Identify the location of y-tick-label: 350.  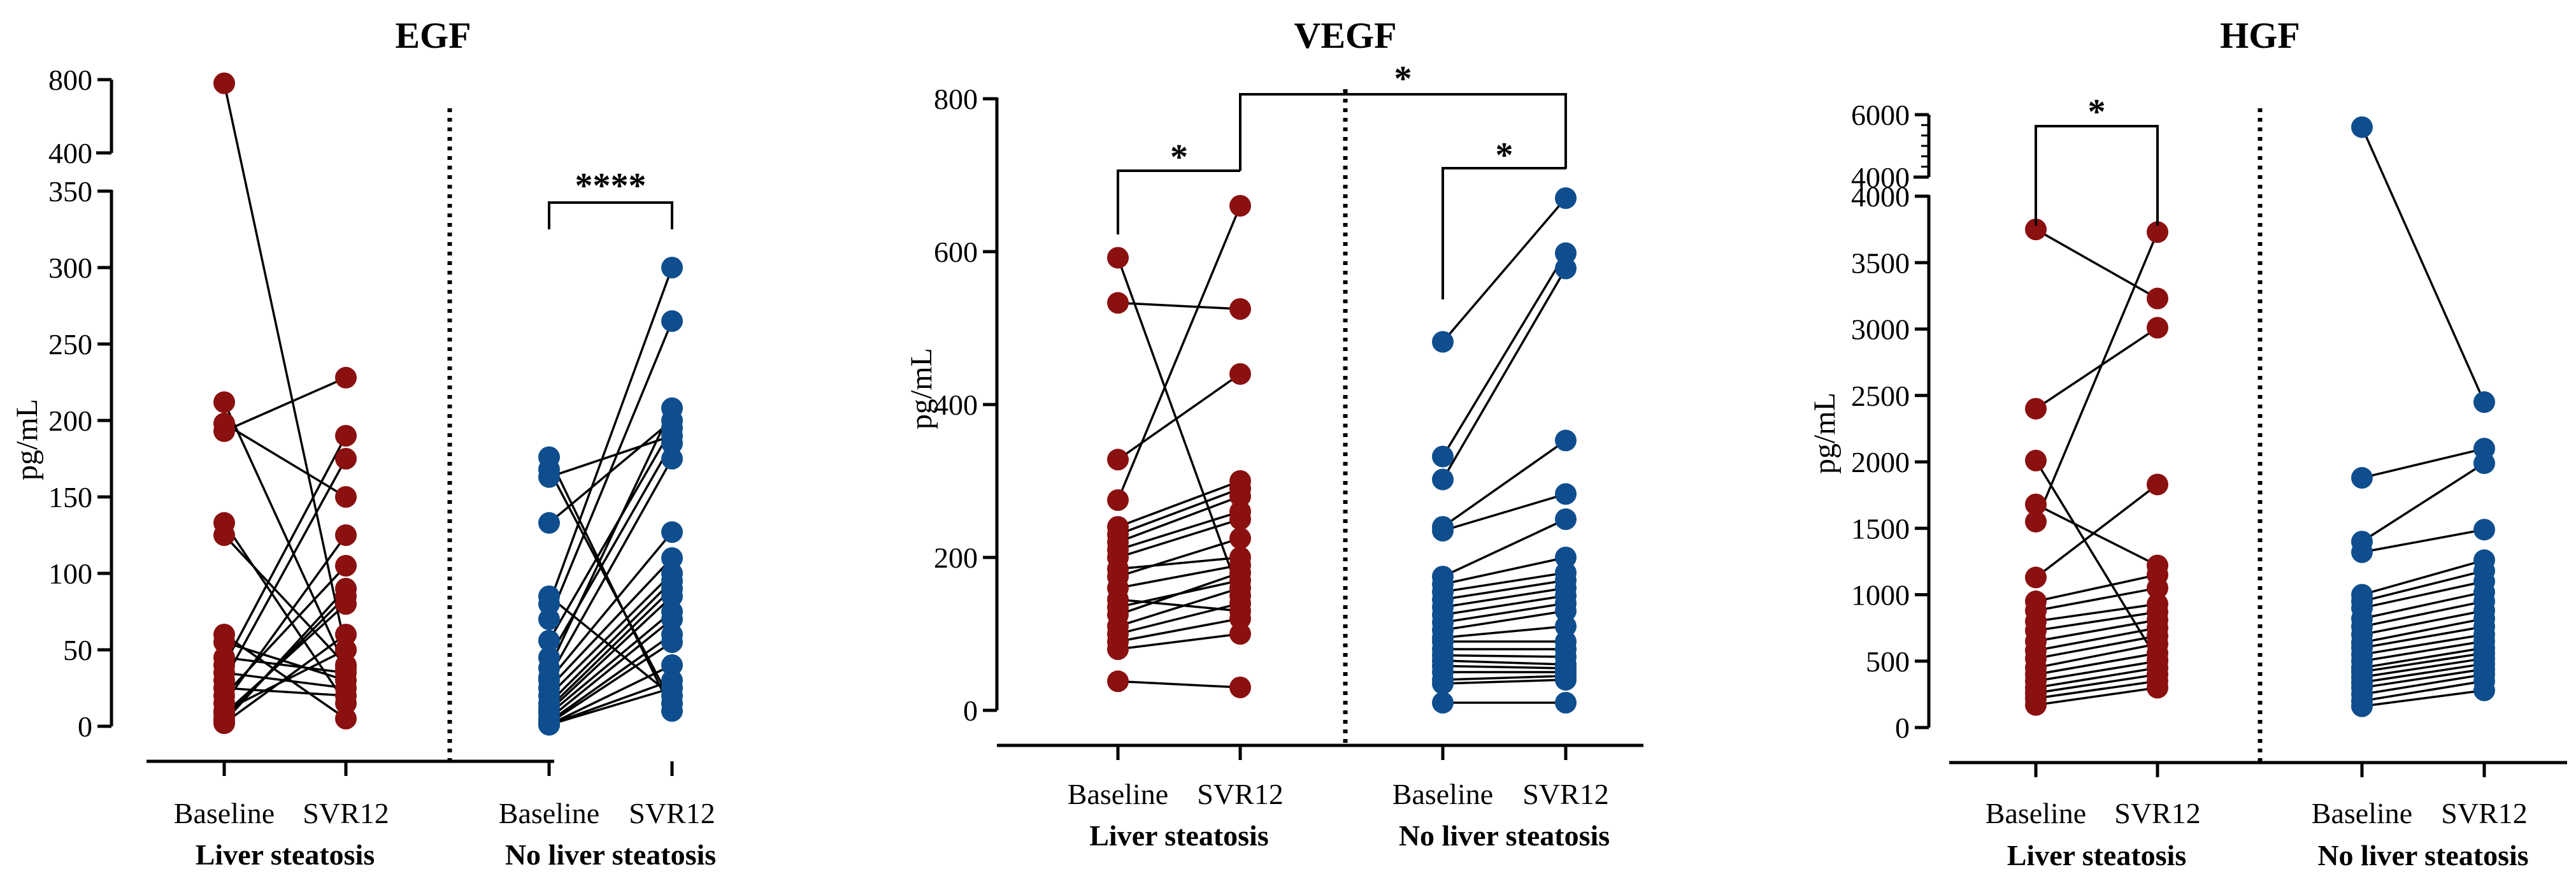
(70, 192).